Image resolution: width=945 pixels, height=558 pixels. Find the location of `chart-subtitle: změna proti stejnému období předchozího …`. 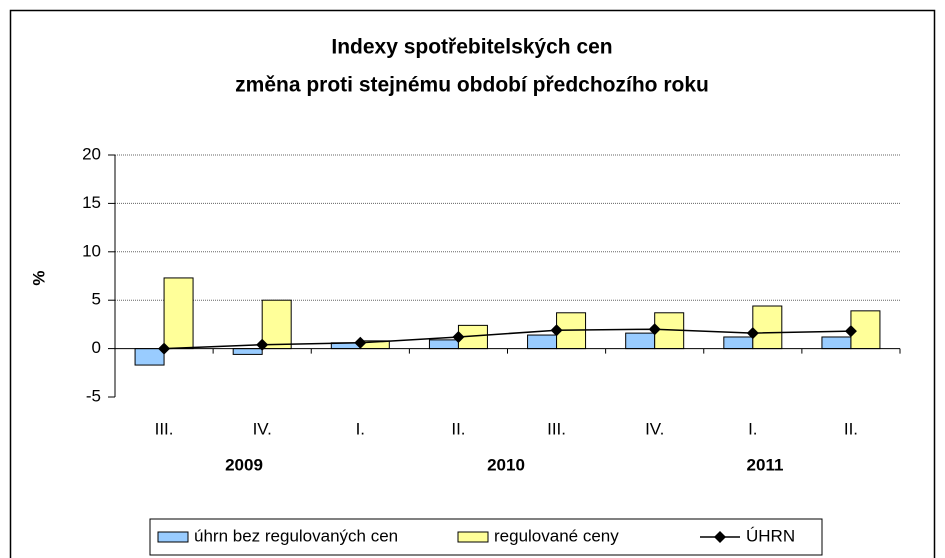

chart-subtitle: změna proti stejnému období předchozího … is located at coordinates (472, 85).